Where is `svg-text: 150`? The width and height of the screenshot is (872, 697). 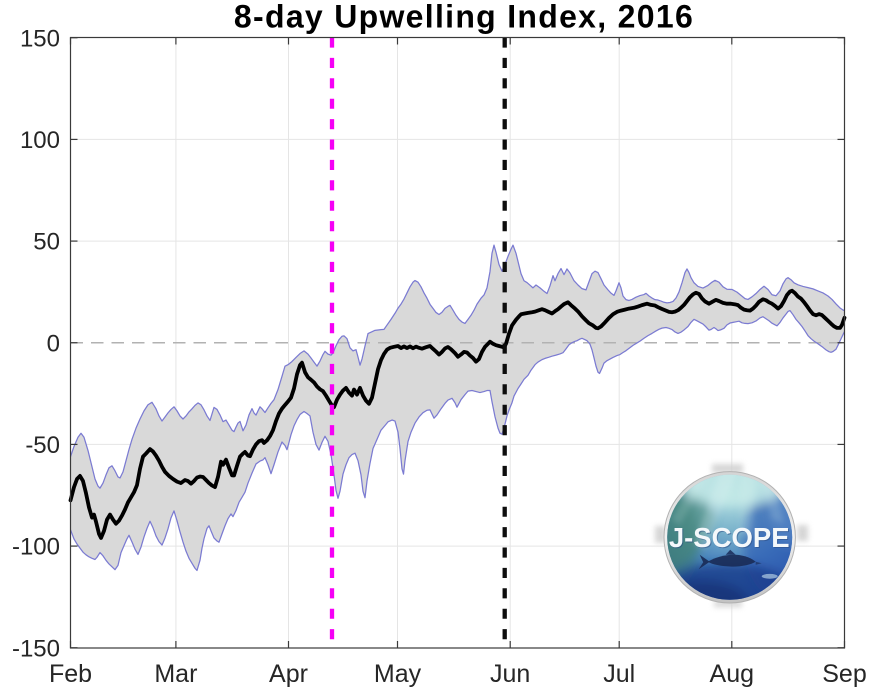
svg-text: 150 is located at coordinates (40, 38).